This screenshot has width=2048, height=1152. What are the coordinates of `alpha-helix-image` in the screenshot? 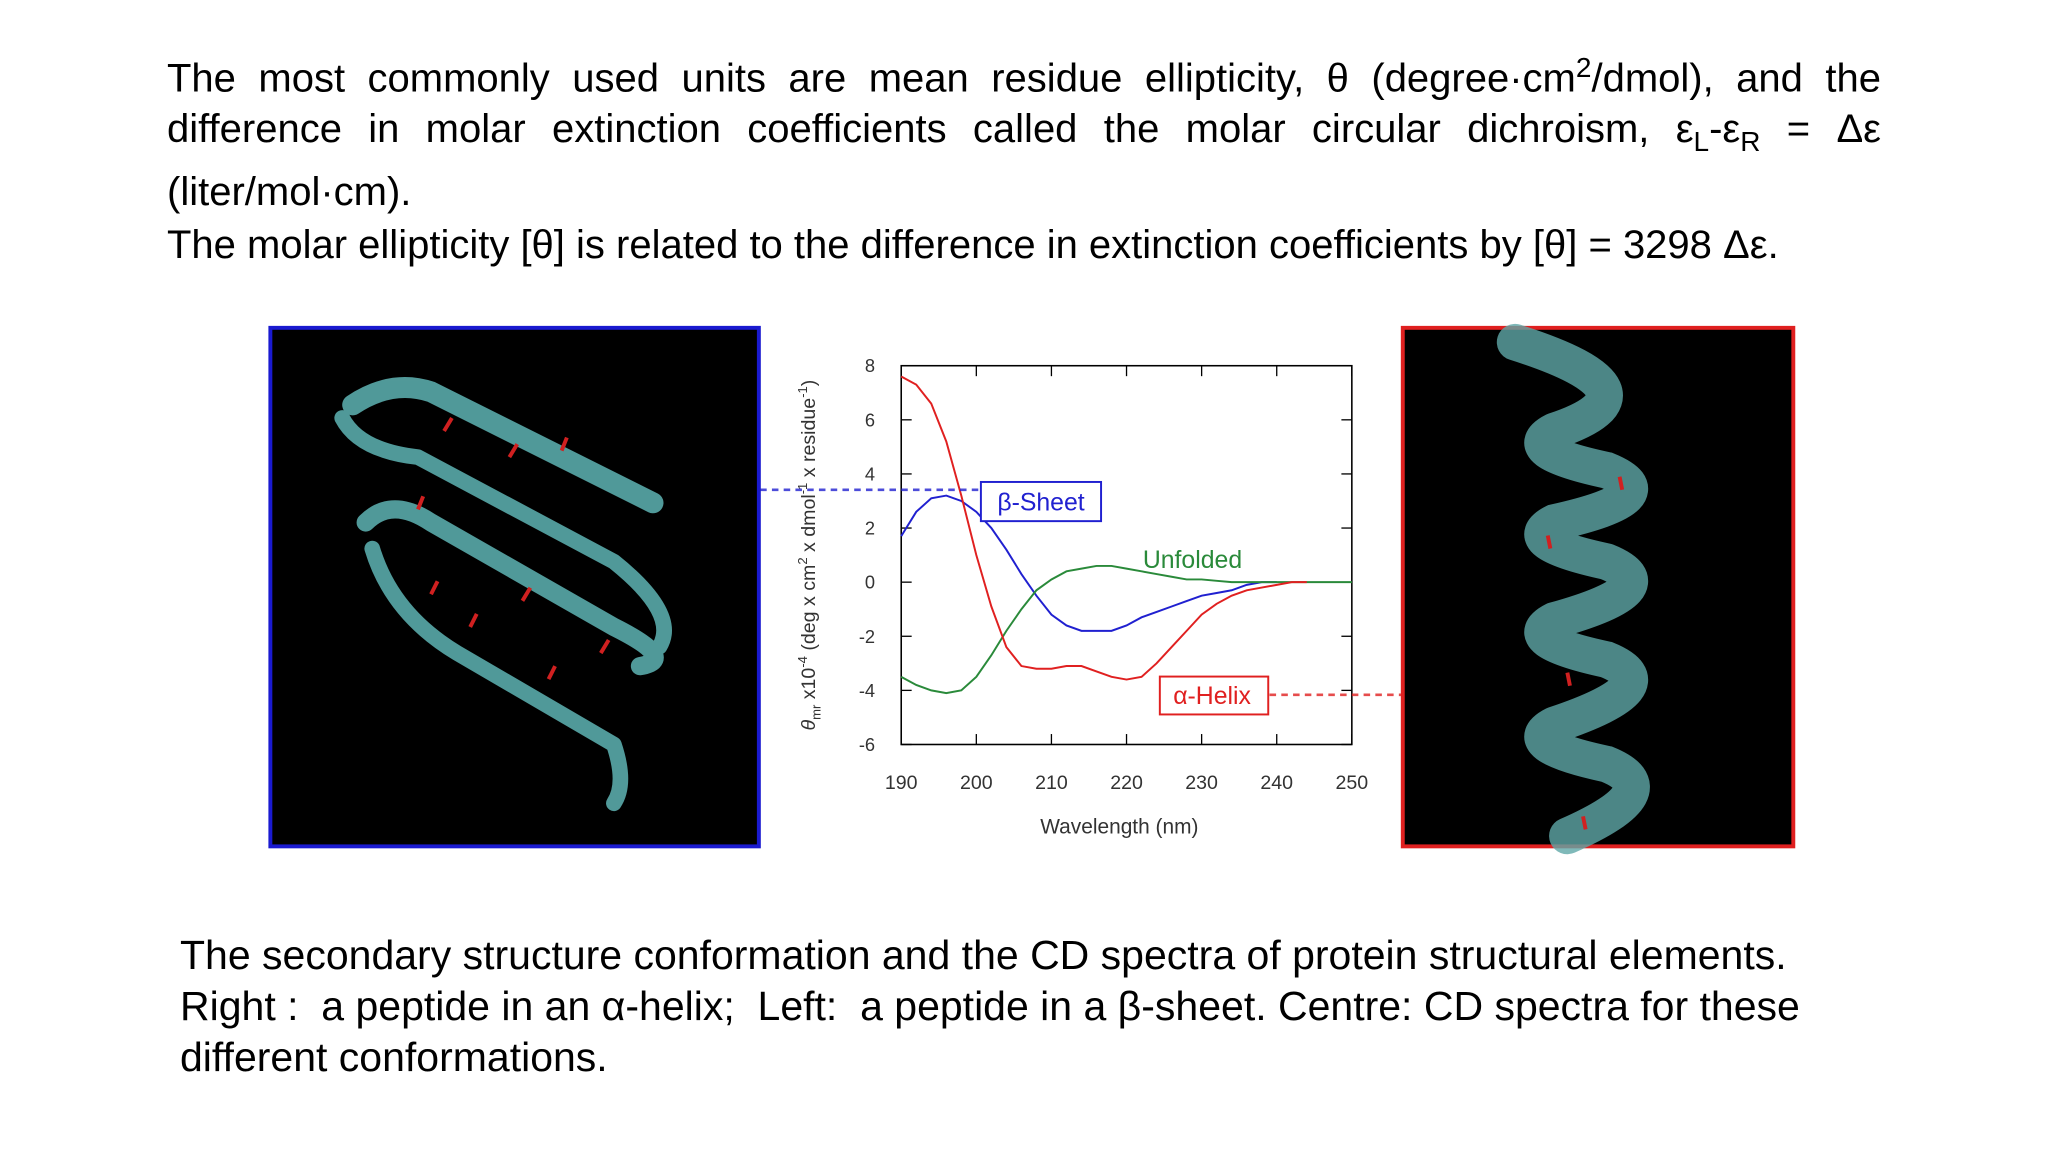 It's located at (1598, 589).